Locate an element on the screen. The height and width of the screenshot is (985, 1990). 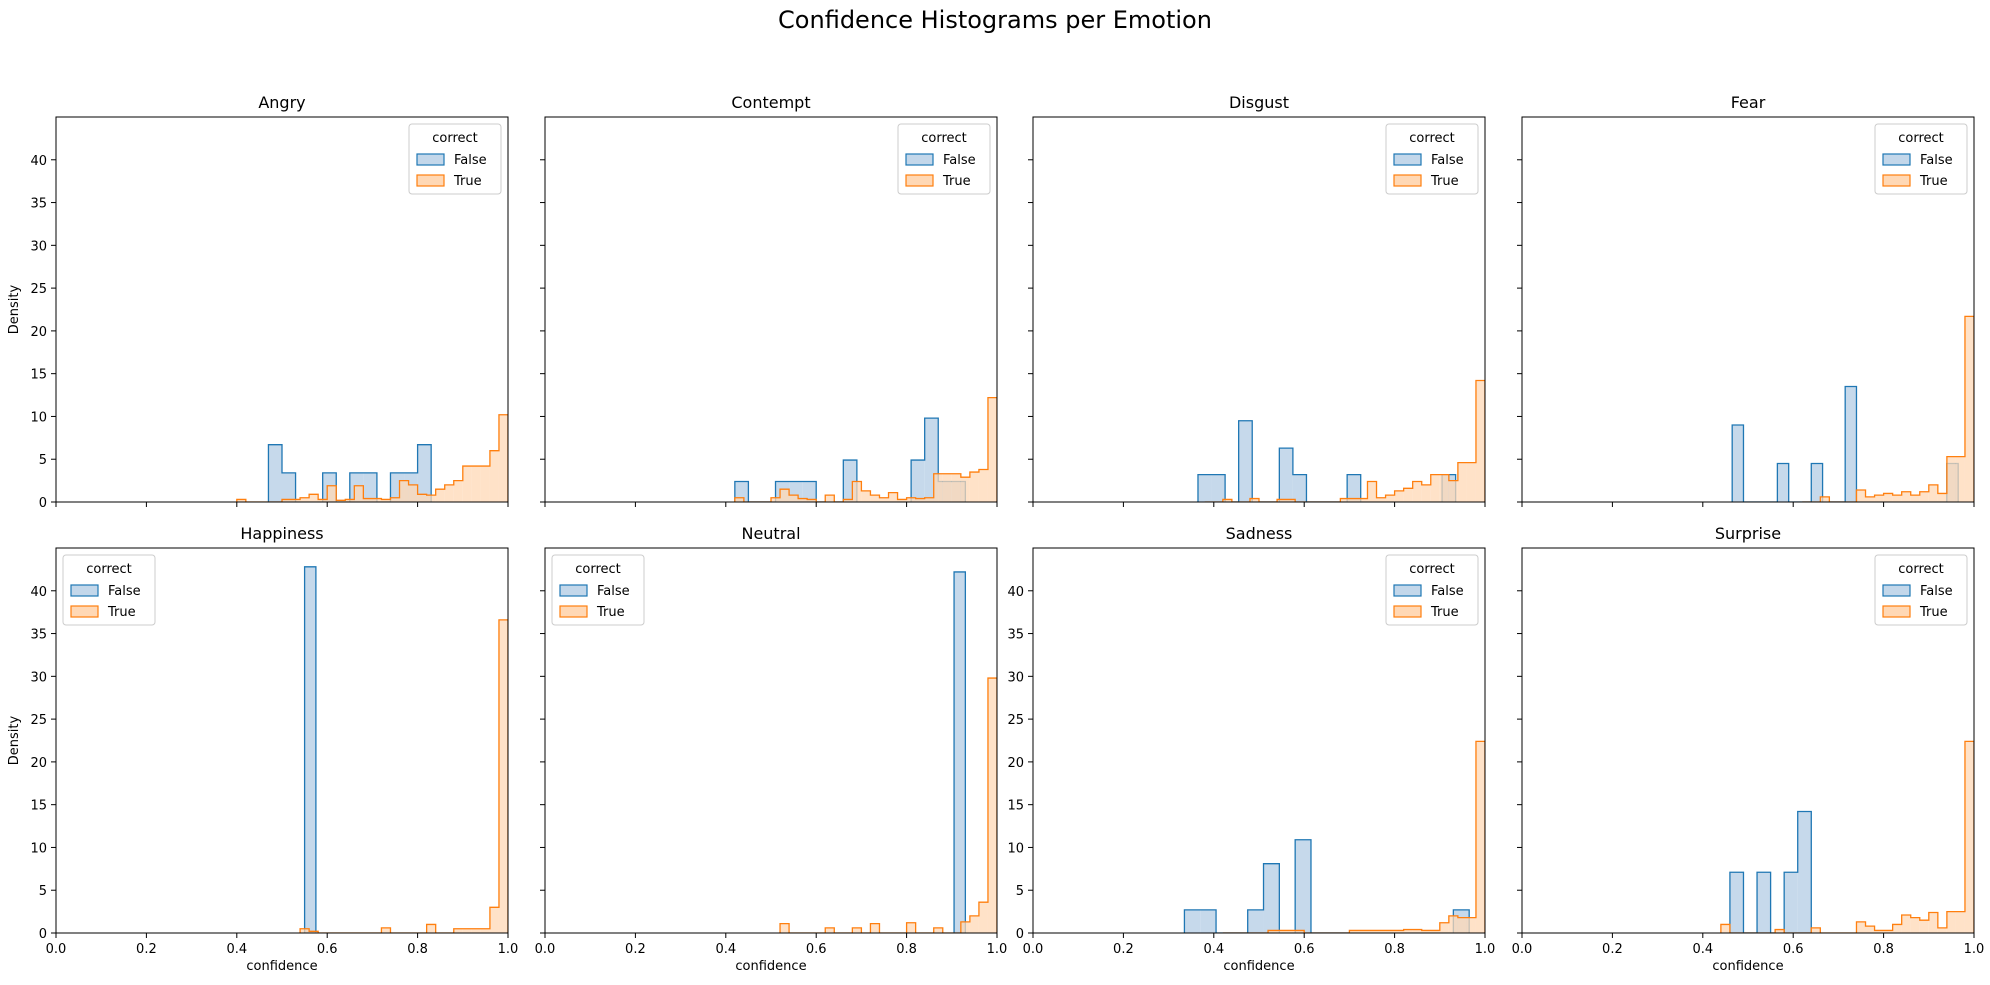
figure-title: Confidence Histograms per Emotion is located at coordinates (995, 20).